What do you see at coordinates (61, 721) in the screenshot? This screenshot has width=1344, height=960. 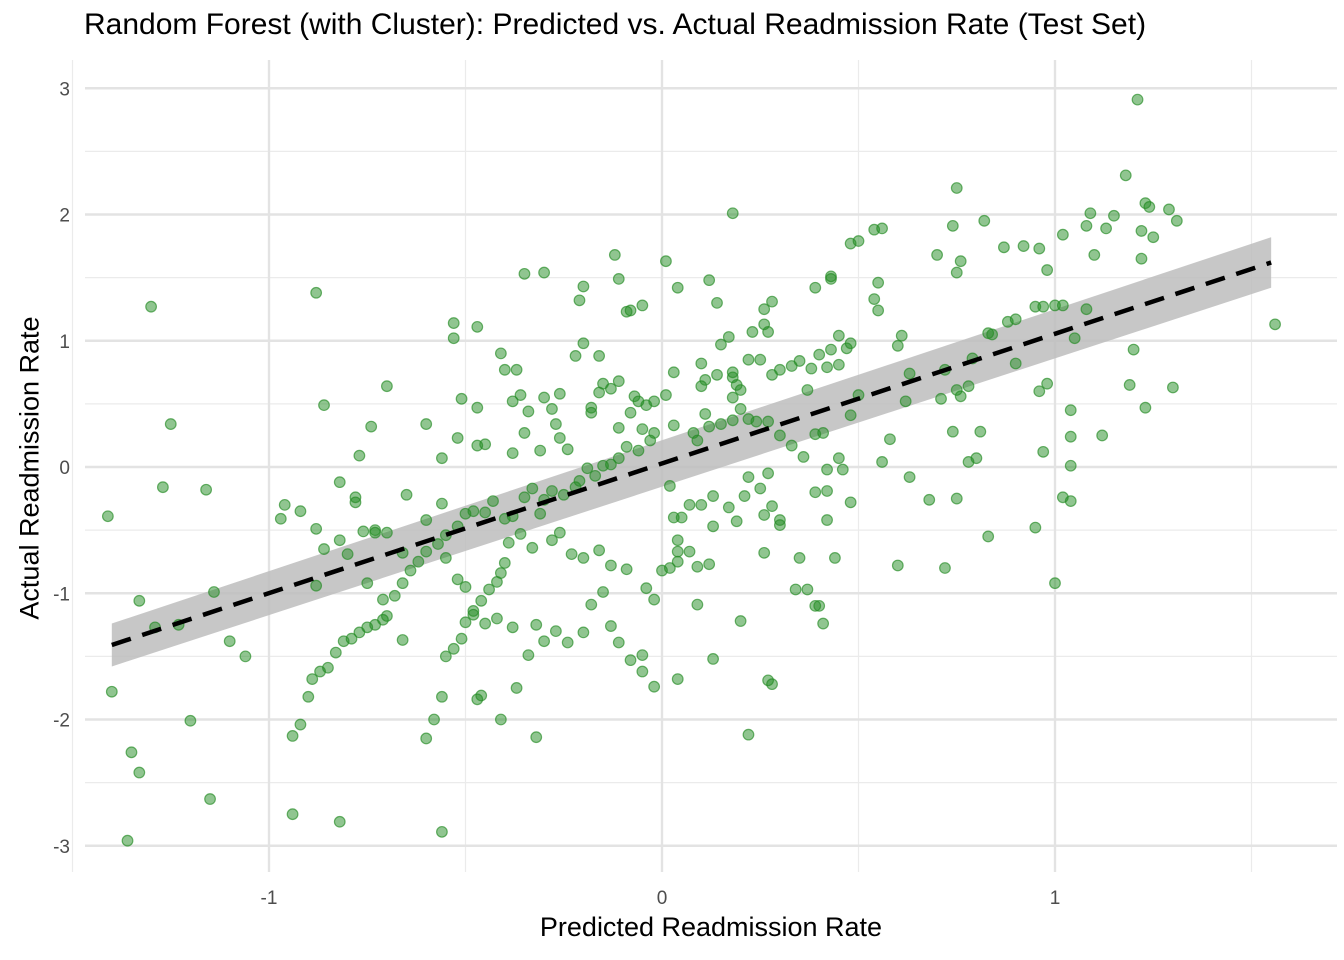 I see `y-tick-label: -2` at bounding box center [61, 721].